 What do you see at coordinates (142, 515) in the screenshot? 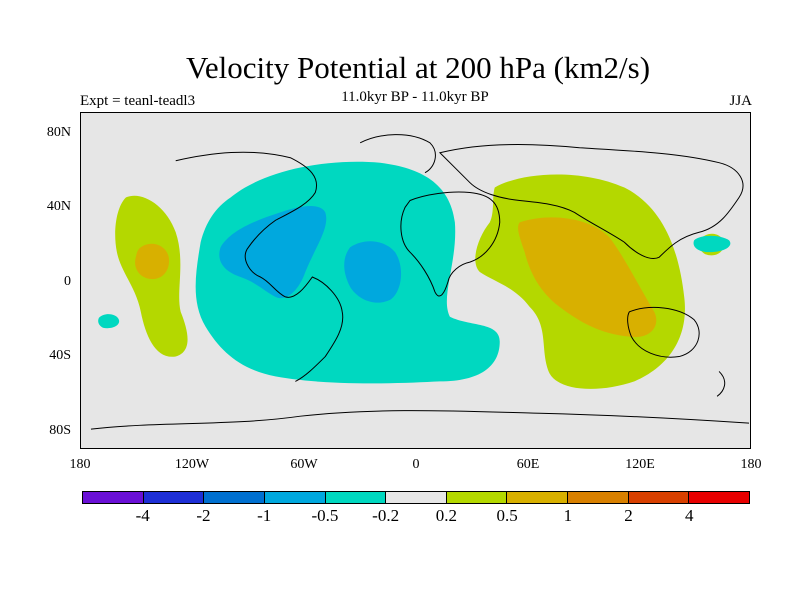
I see `colorbar-label: -4` at bounding box center [142, 515].